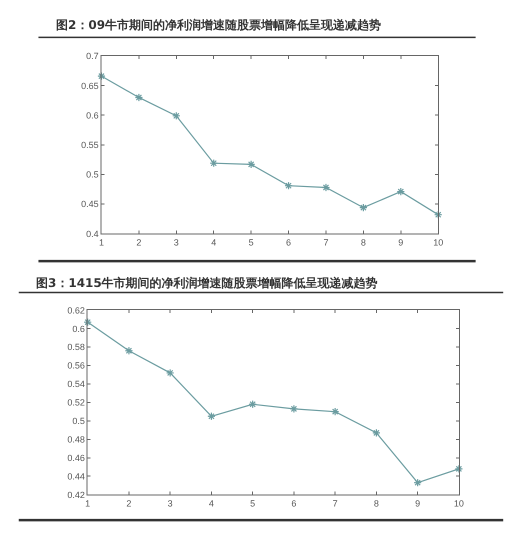  What do you see at coordinates (76, 476) in the screenshot?
I see `y-tick-label: 0.44` at bounding box center [76, 476].